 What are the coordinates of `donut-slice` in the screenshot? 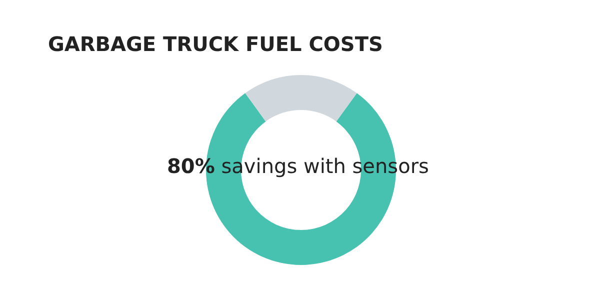 It's located at (301, 98).